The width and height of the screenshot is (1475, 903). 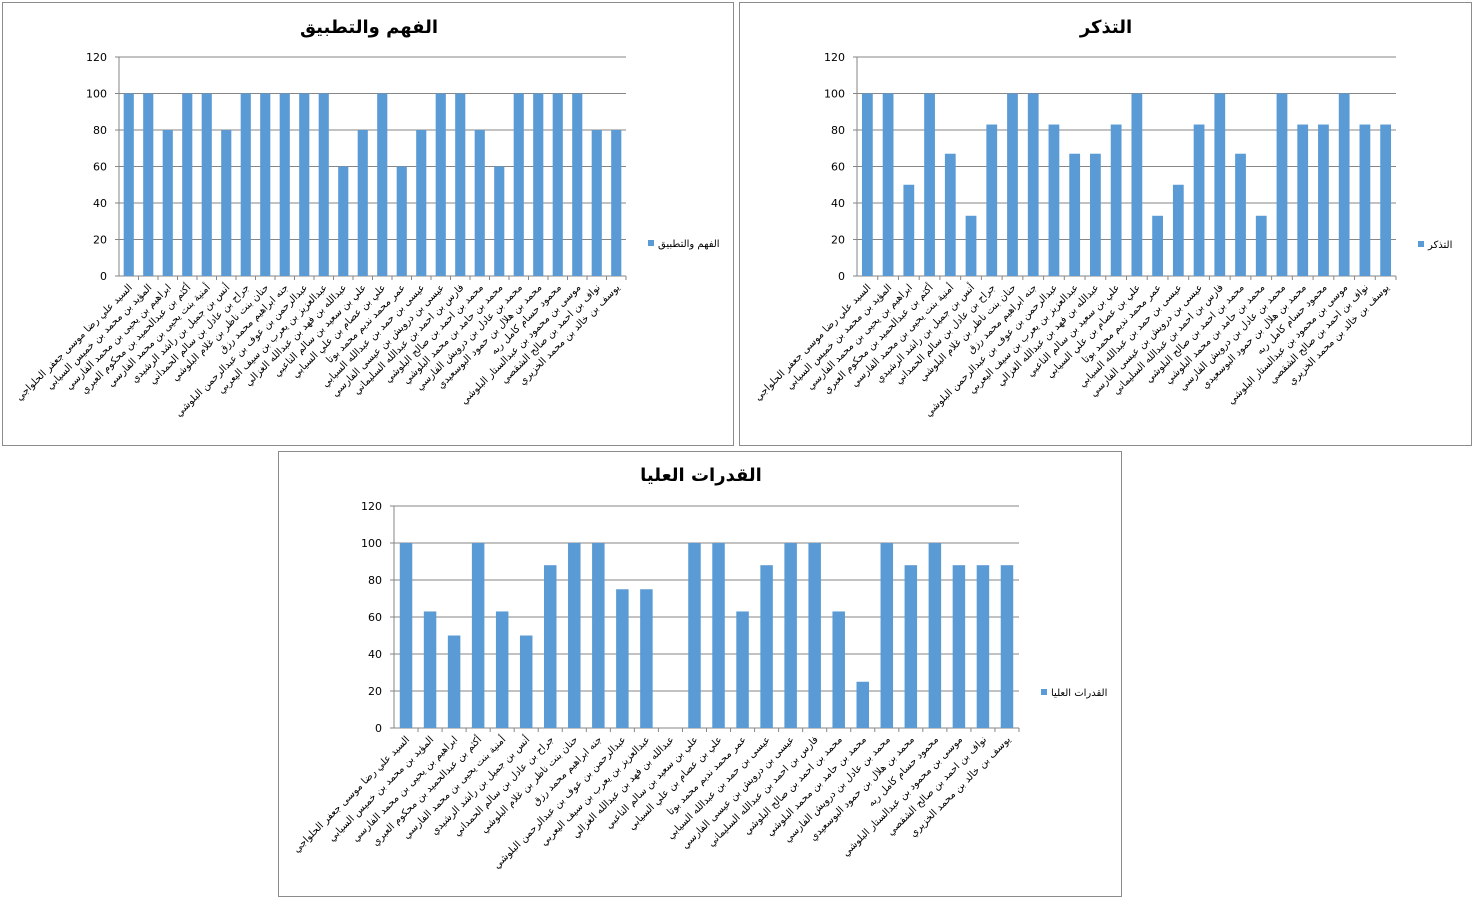 What do you see at coordinates (369, 27) in the screenshot?
I see `chart-title: الفهم والتطبيق` at bounding box center [369, 27].